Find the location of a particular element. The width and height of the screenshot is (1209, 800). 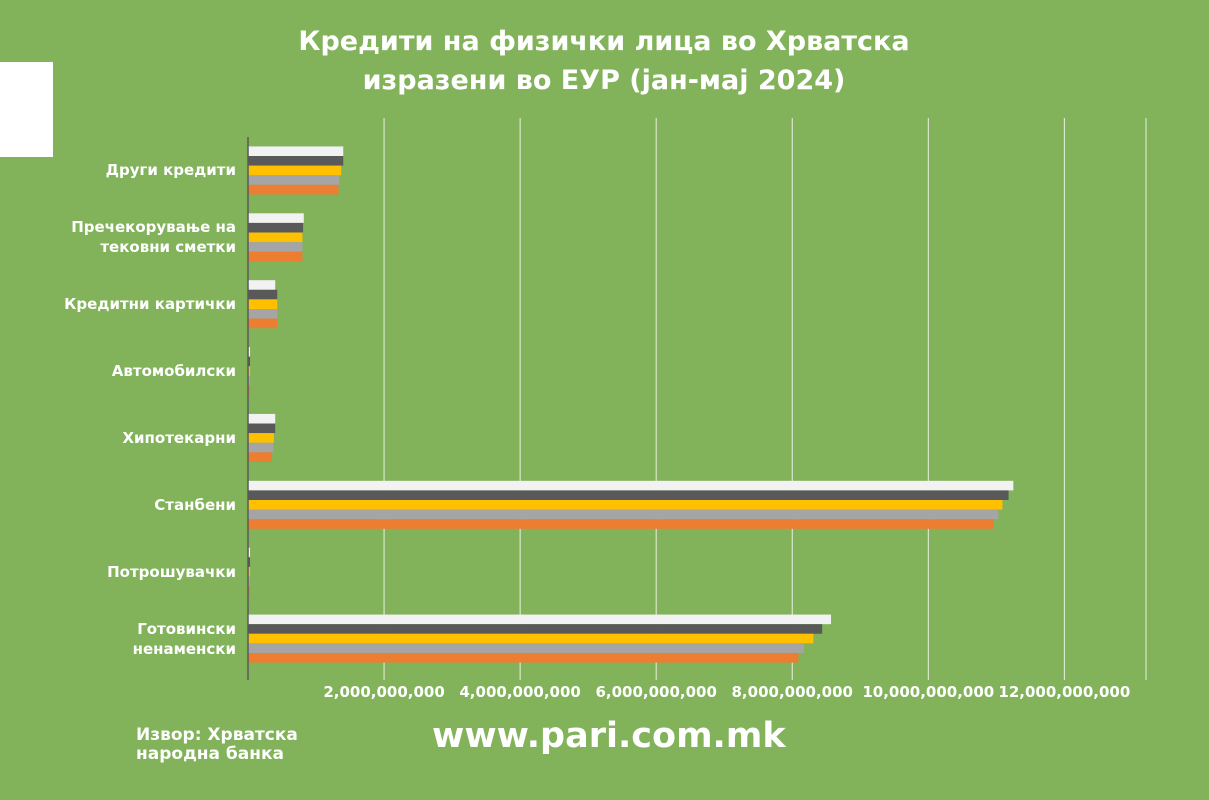

x-tick-label: 2,000,000,000 is located at coordinates (384, 692).